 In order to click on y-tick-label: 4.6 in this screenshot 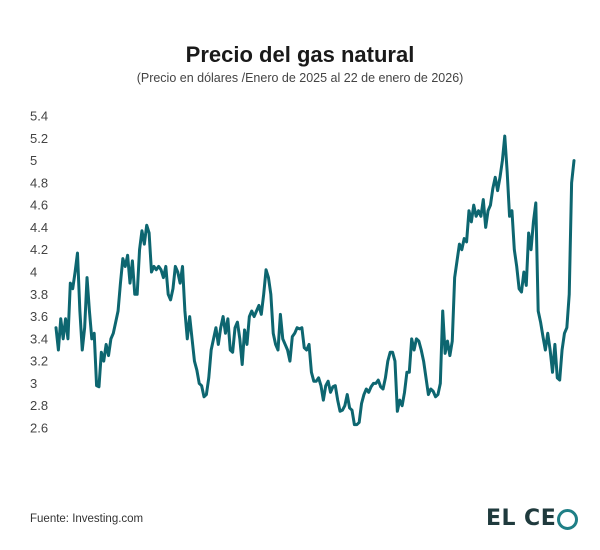, I will do `click(39, 205)`.